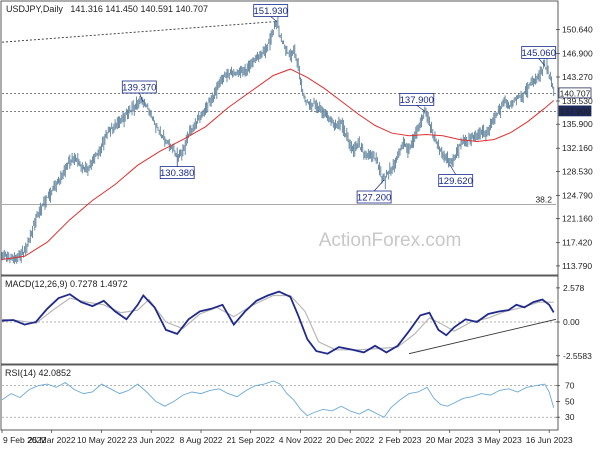 This screenshot has height=450, width=600. I want to click on trend-lines, so click(139, 32).